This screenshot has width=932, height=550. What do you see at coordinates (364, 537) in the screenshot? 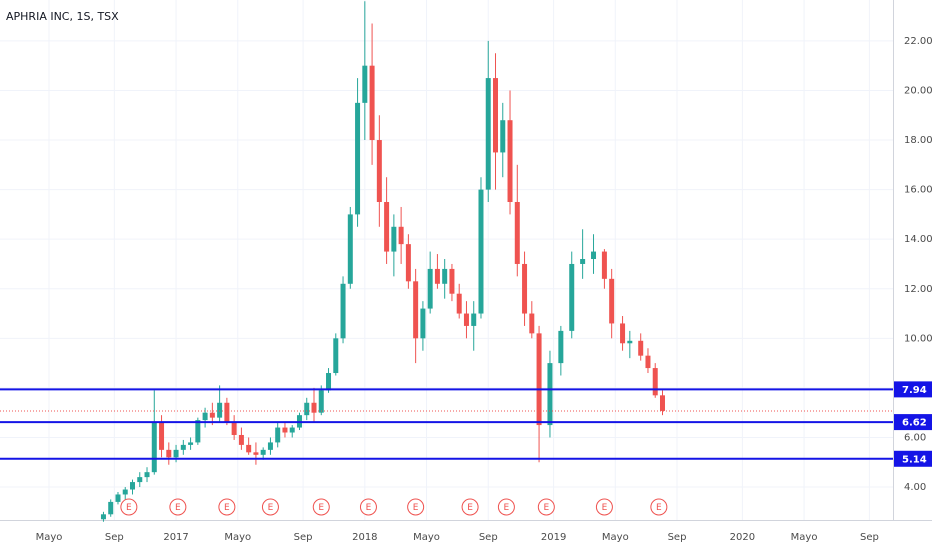
I see `x-tick-label: 2018` at bounding box center [364, 537].